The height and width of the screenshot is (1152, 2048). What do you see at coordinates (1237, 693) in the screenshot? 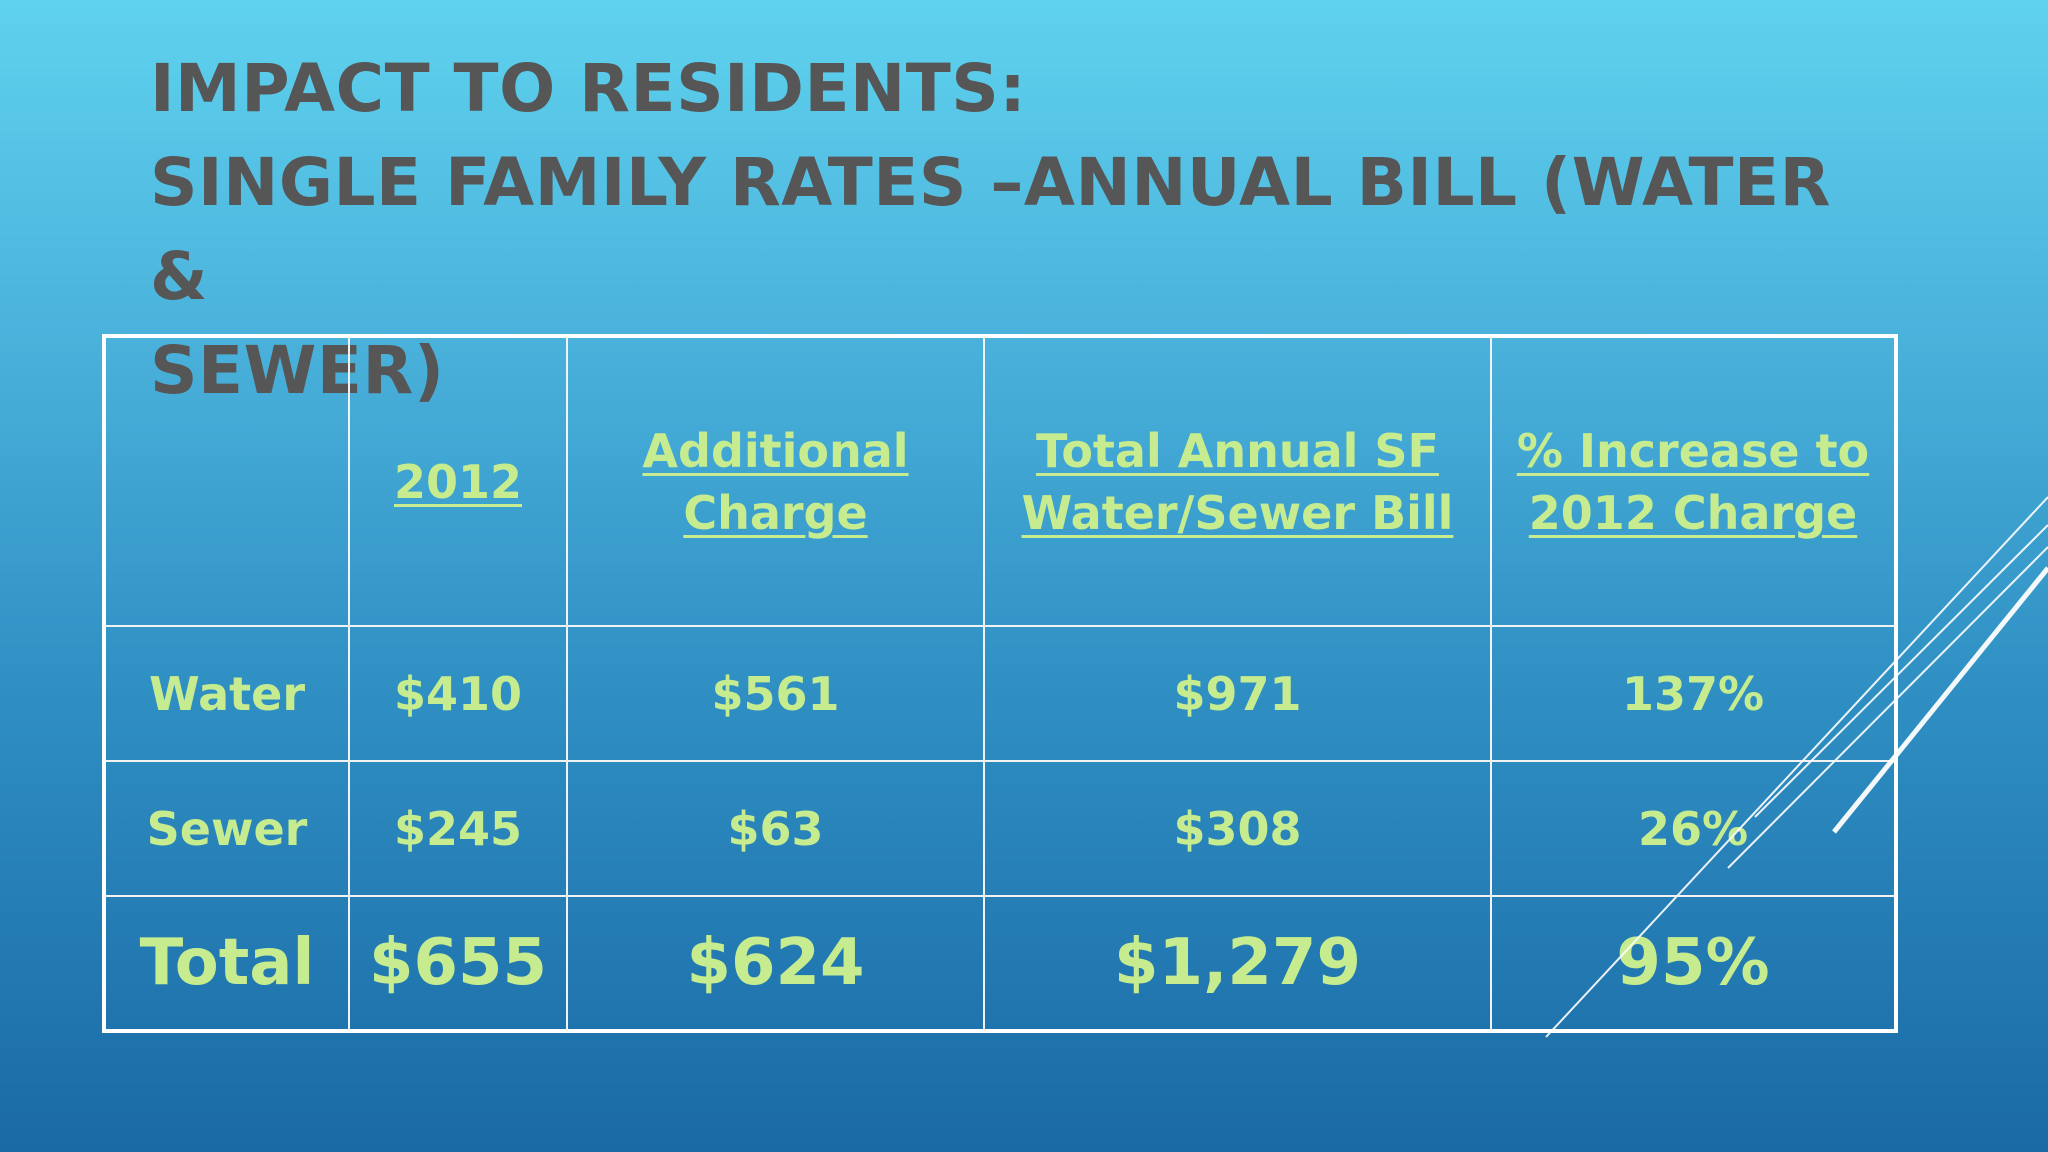
I see `cell-total-bill: $971` at bounding box center [1237, 693].